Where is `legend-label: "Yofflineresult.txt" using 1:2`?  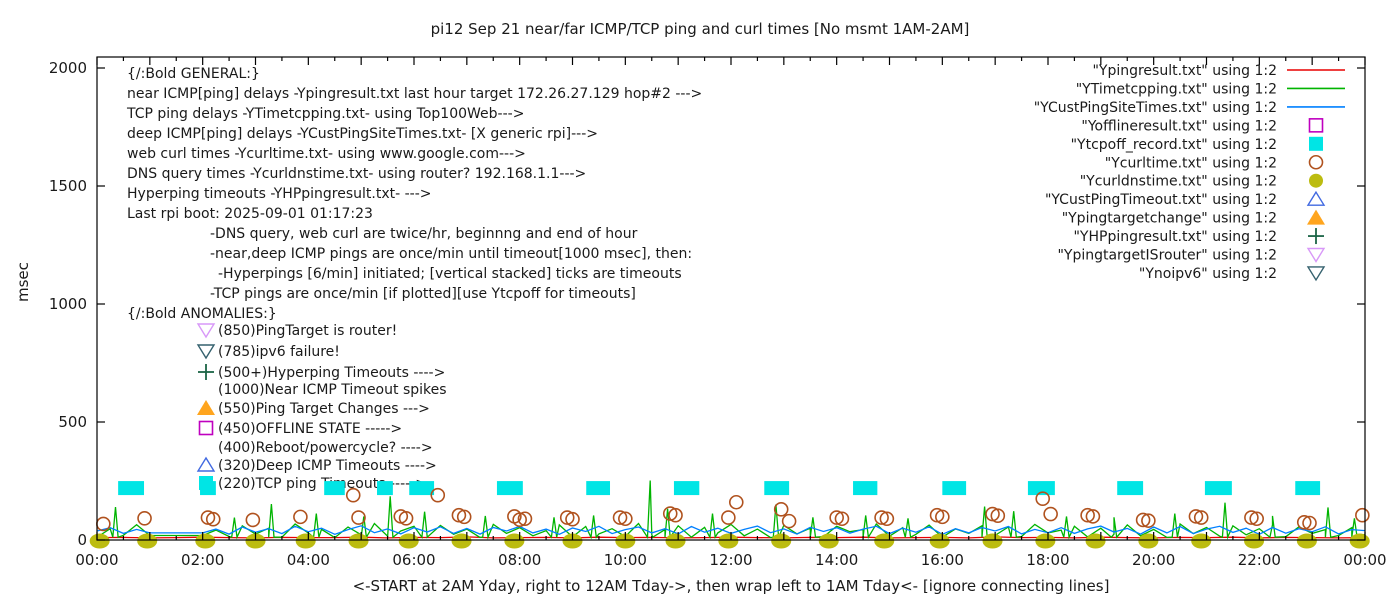
legend-label: "Yofflineresult.txt" using 1:2 is located at coordinates (1179, 126).